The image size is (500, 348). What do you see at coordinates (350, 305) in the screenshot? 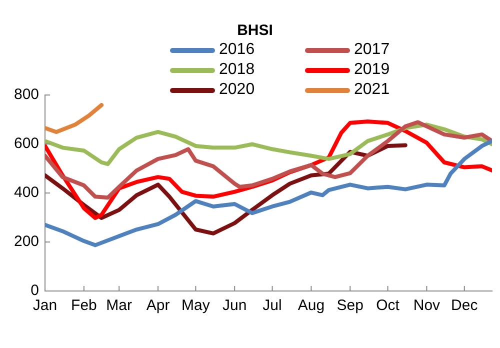
I see `x-tick-label: Sep` at bounding box center [350, 305].